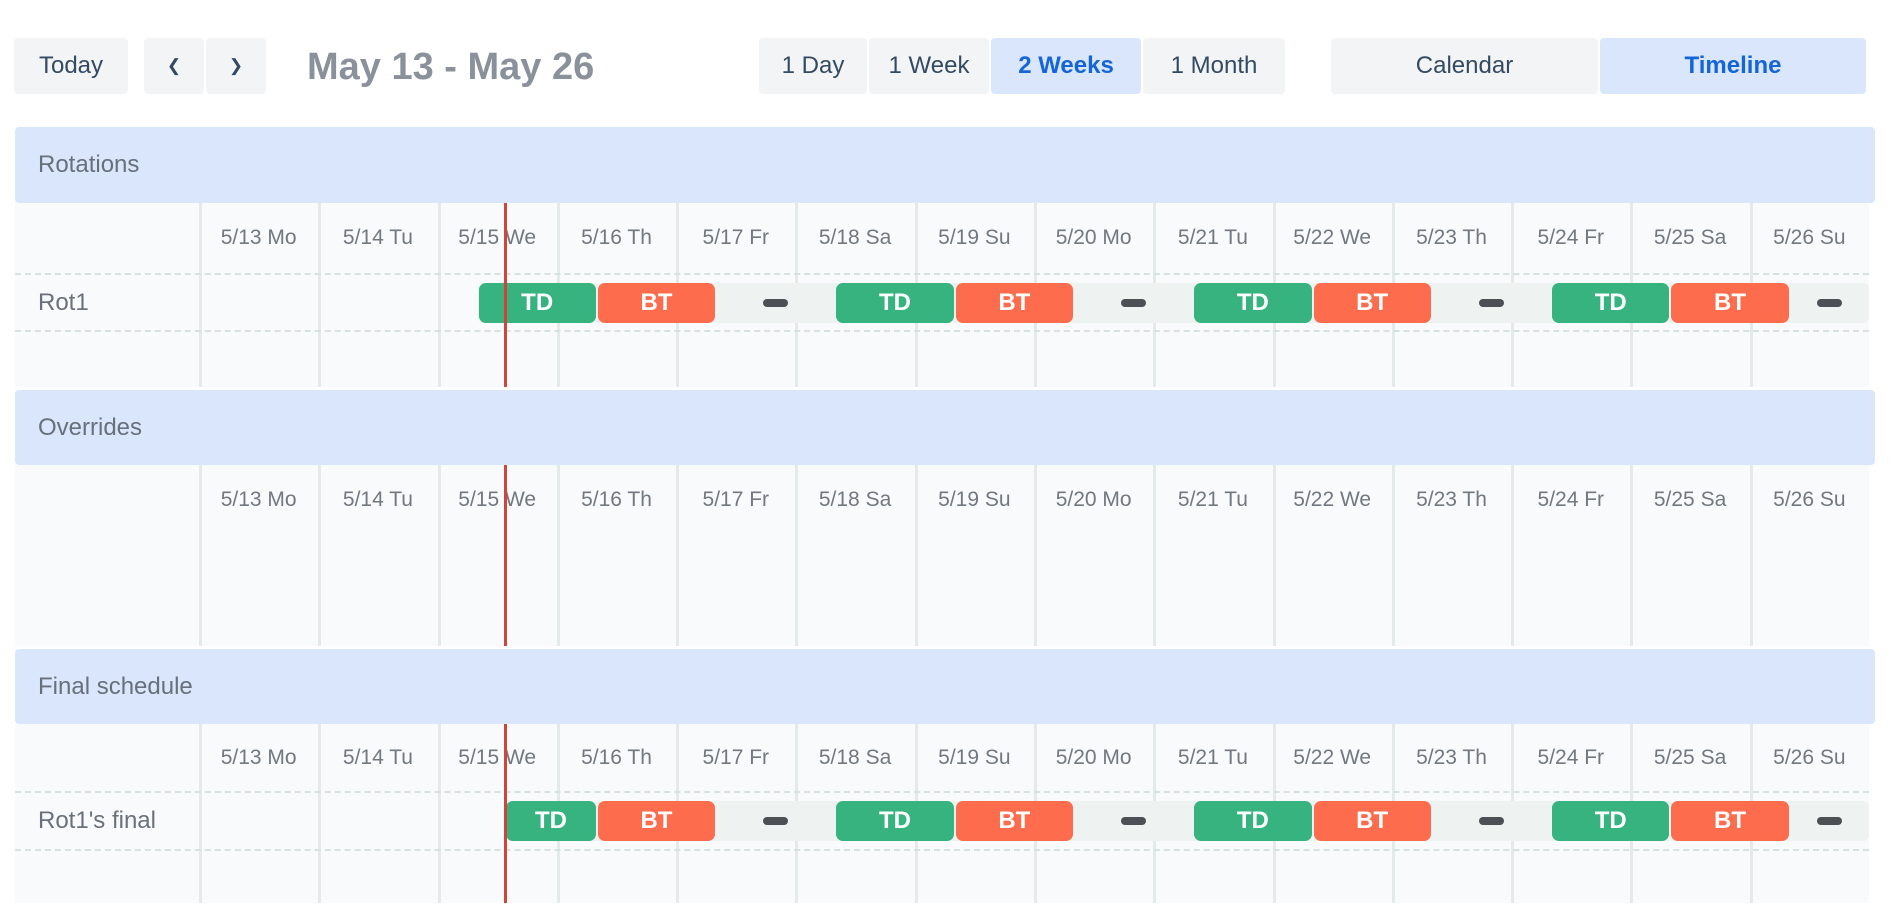 This screenshot has height=914, width=1892. What do you see at coordinates (1332, 499) in the screenshot?
I see `date-label: 5/22 We` at bounding box center [1332, 499].